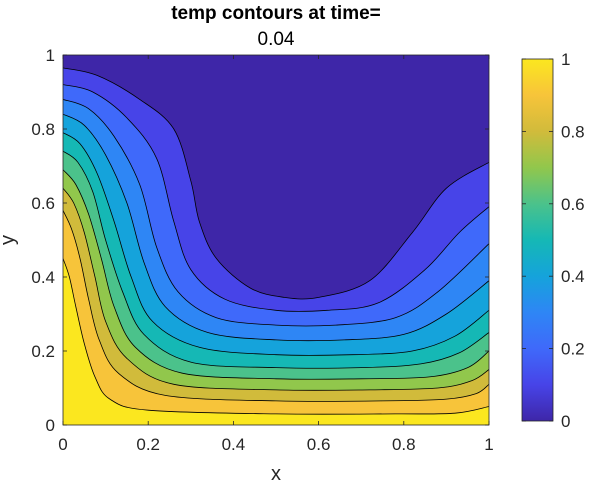  What do you see at coordinates (573, 131) in the screenshot?
I see `colorbar-tick-label: 0.8` at bounding box center [573, 131].